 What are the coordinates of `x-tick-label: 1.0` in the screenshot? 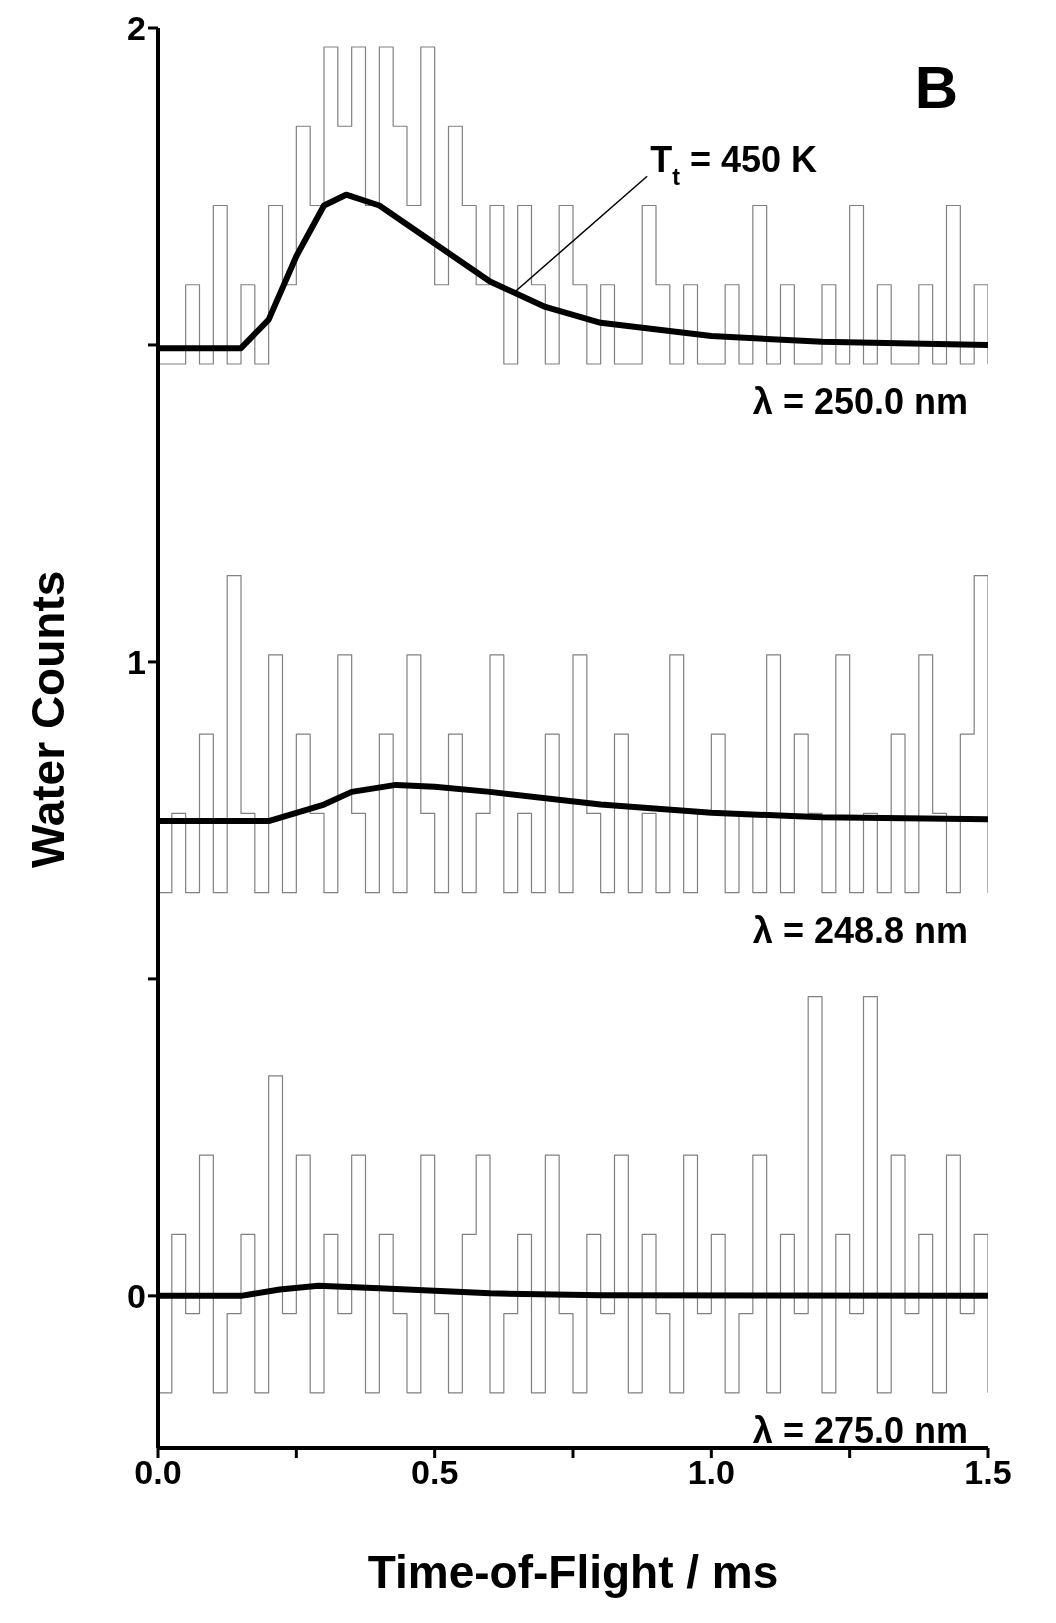 It's located at (711, 1472).